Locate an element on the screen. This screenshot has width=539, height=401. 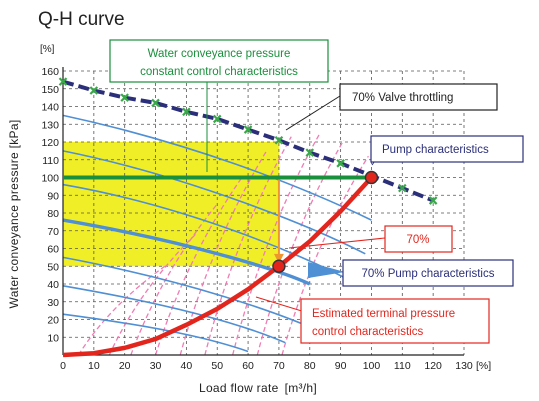
x-tick-label: 20 is located at coordinates (125, 366).